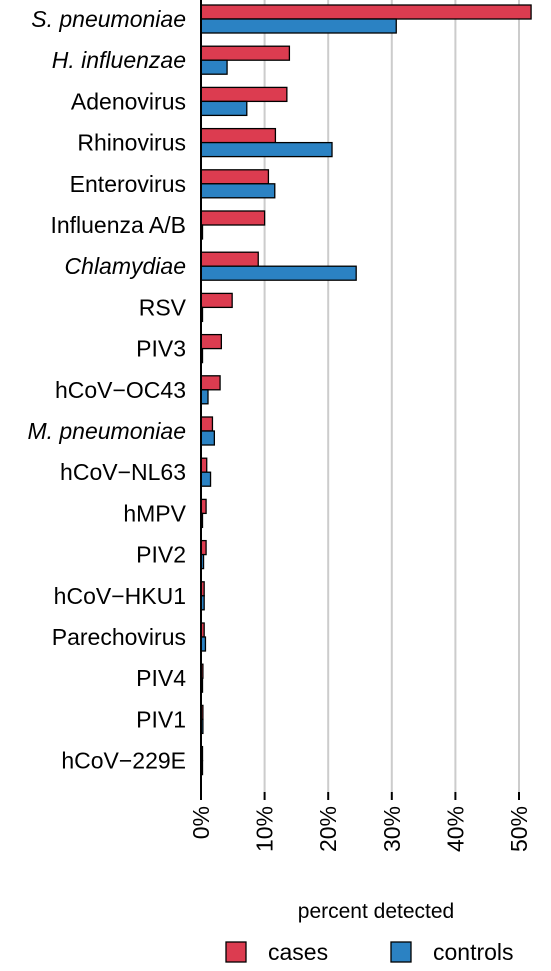 This screenshot has height=971, width=551. Describe the element at coordinates (120, 390) in the screenshot. I see `category-label: hCoV−OC43` at that location.